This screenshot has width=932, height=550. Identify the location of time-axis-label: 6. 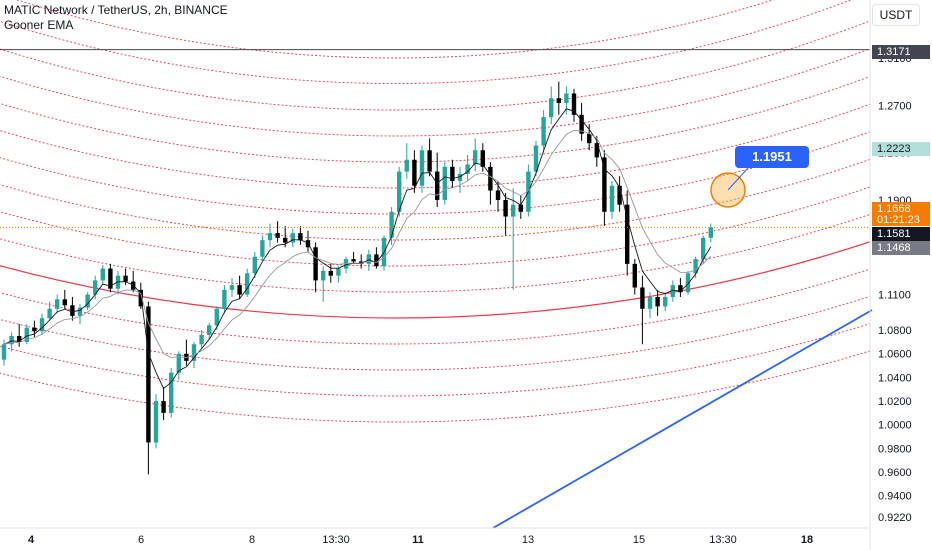
(141, 540).